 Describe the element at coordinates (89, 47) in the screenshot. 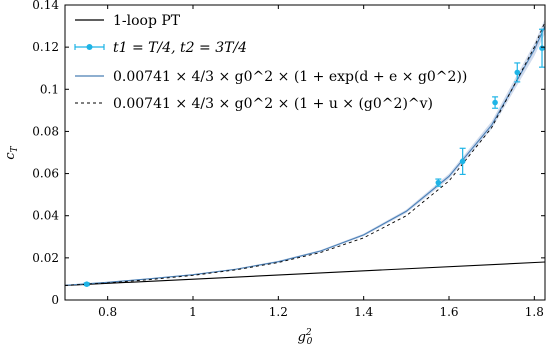

I see `legend-swatch-data-marker` at that location.